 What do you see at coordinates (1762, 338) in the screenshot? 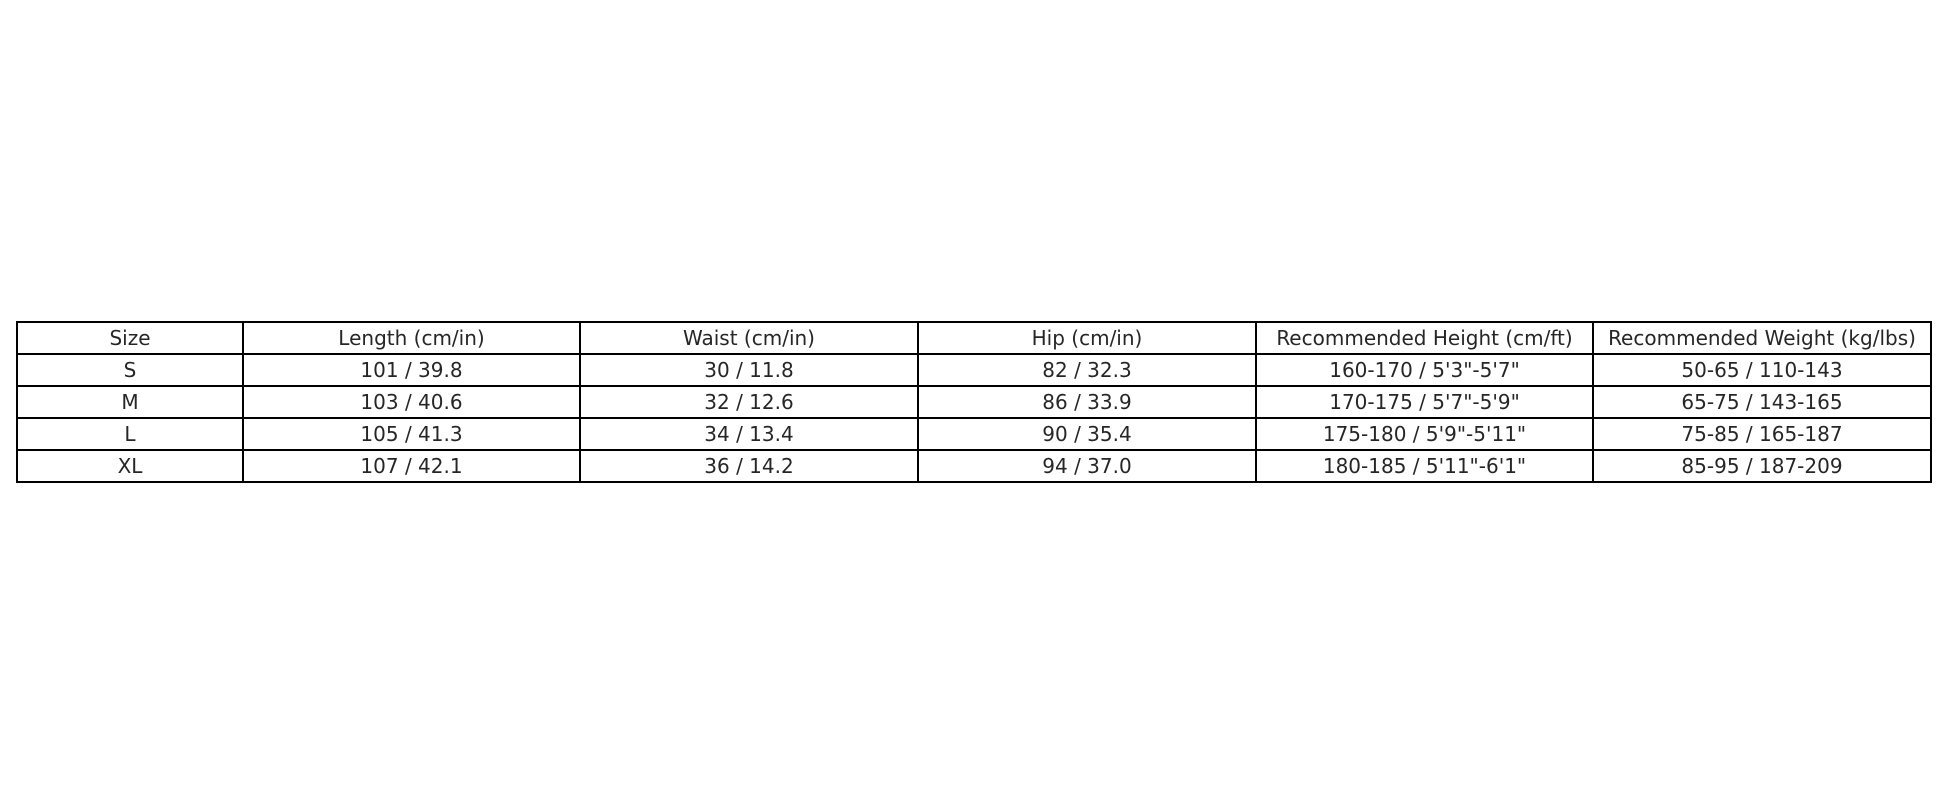
I see `column-header: Recommended Weight (kg/lbs)` at bounding box center [1762, 338].